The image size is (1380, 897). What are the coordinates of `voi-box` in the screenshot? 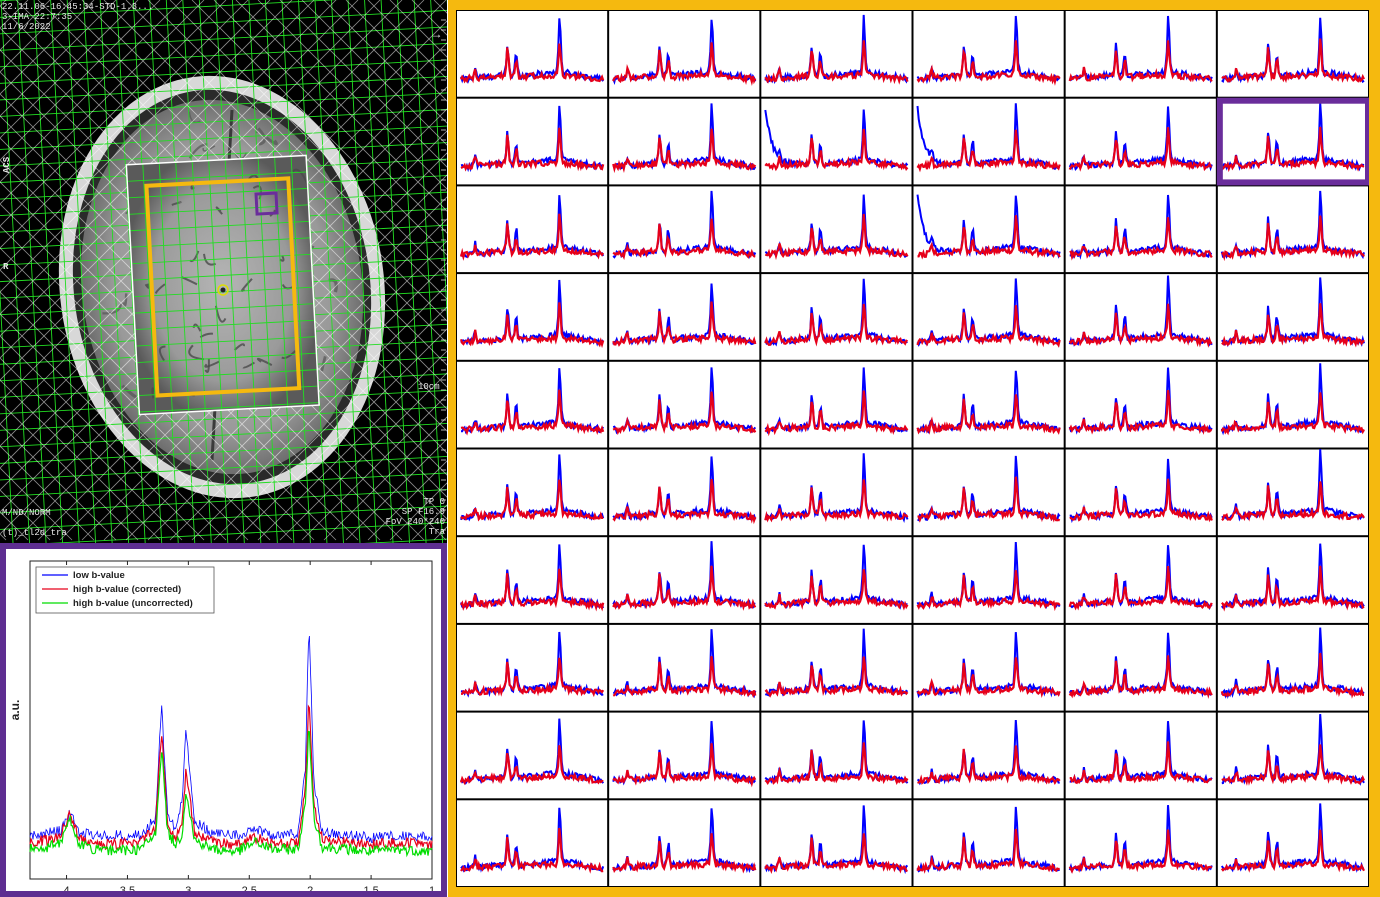 It's located at (223, 287).